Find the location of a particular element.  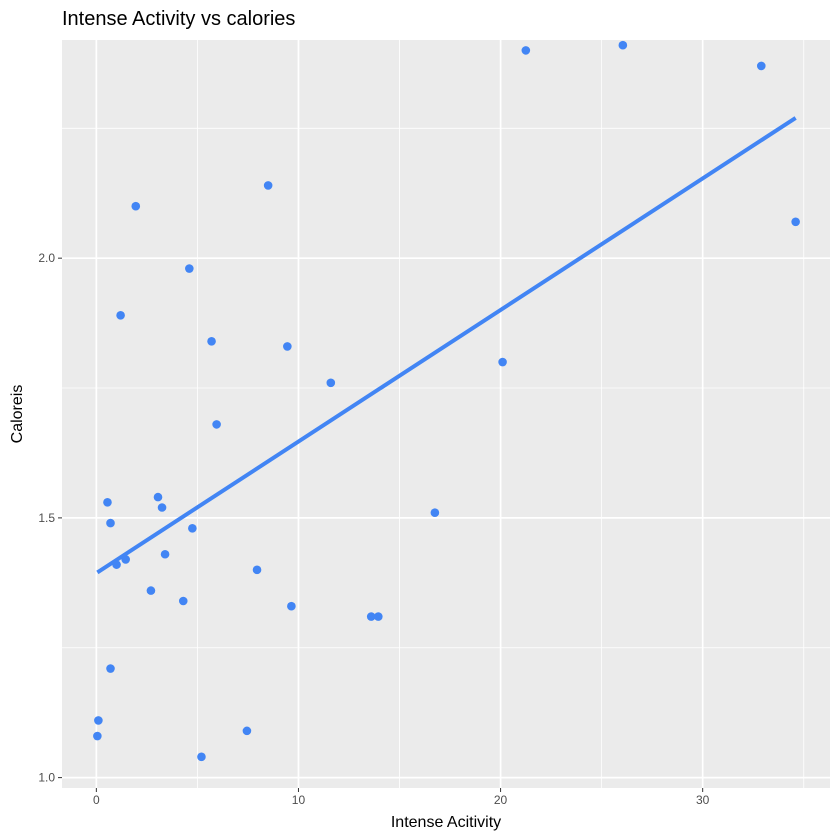

x-axis: 0 10 20 30 is located at coordinates (401, 797).